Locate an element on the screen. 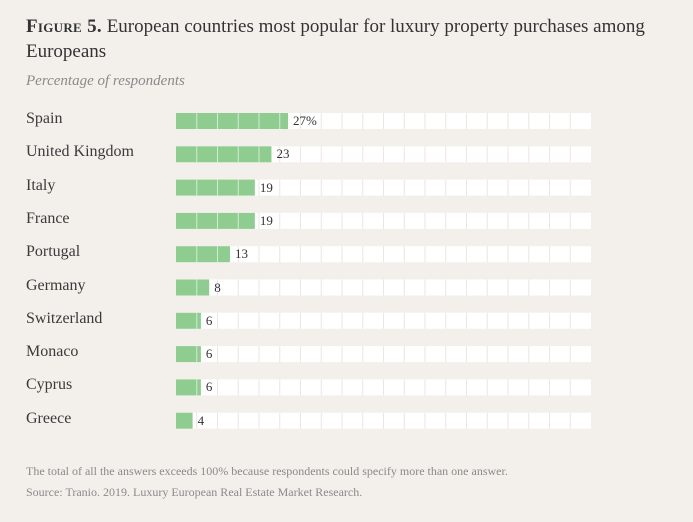  category-label: Greece is located at coordinates (49, 418).